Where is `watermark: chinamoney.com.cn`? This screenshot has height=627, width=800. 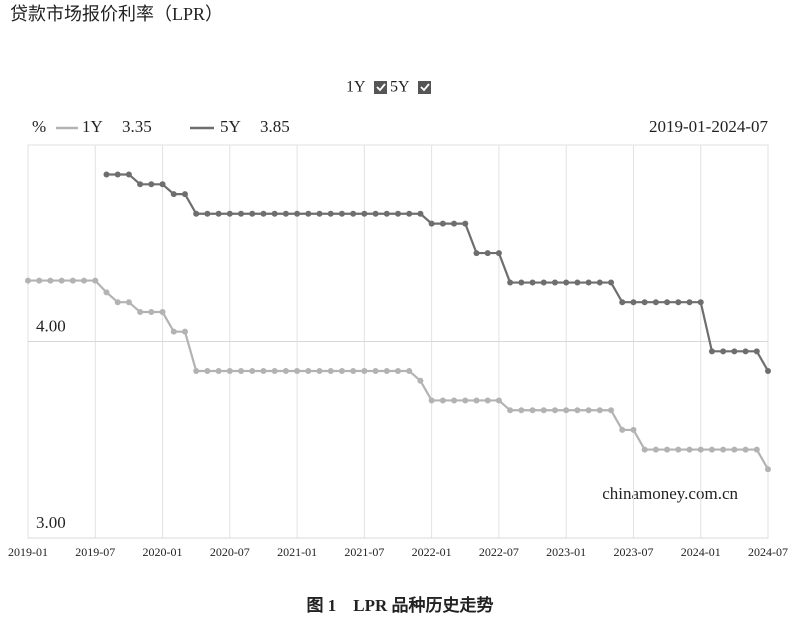
watermark: chinamoney.com.cn is located at coordinates (670, 493).